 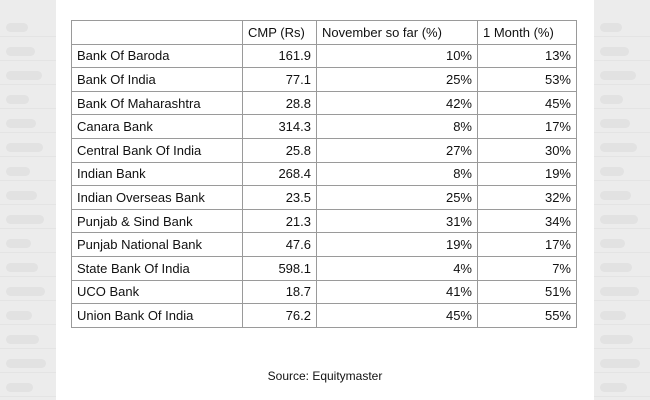 What do you see at coordinates (279, 221) in the screenshot?
I see `cmp-cell: 21.3` at bounding box center [279, 221].